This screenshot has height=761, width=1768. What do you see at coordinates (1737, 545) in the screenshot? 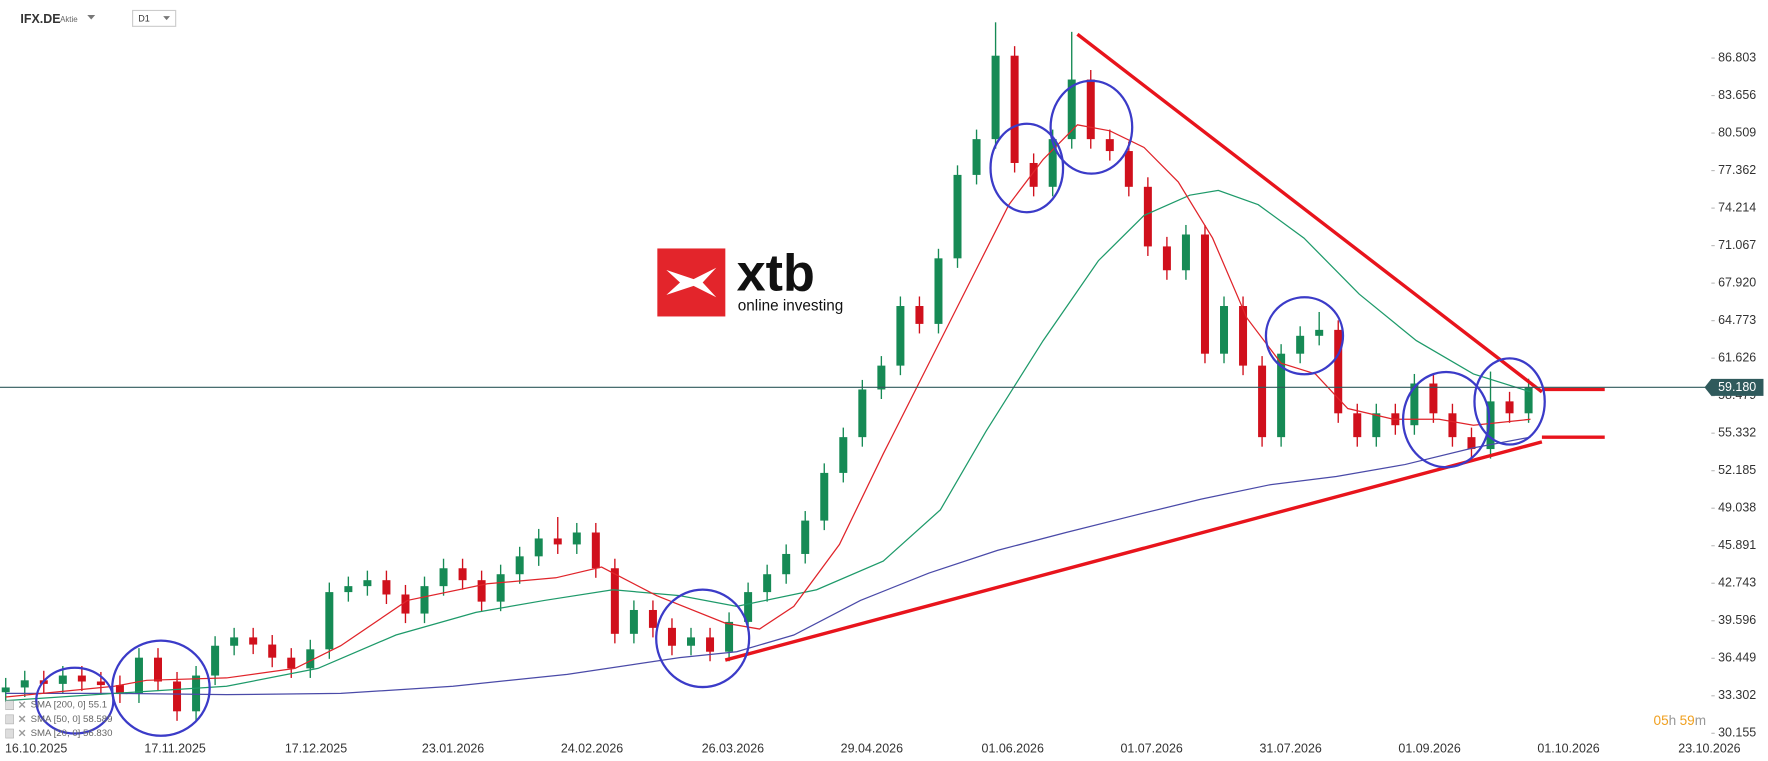
I see `y-tick-label: 45.891` at bounding box center [1737, 545].